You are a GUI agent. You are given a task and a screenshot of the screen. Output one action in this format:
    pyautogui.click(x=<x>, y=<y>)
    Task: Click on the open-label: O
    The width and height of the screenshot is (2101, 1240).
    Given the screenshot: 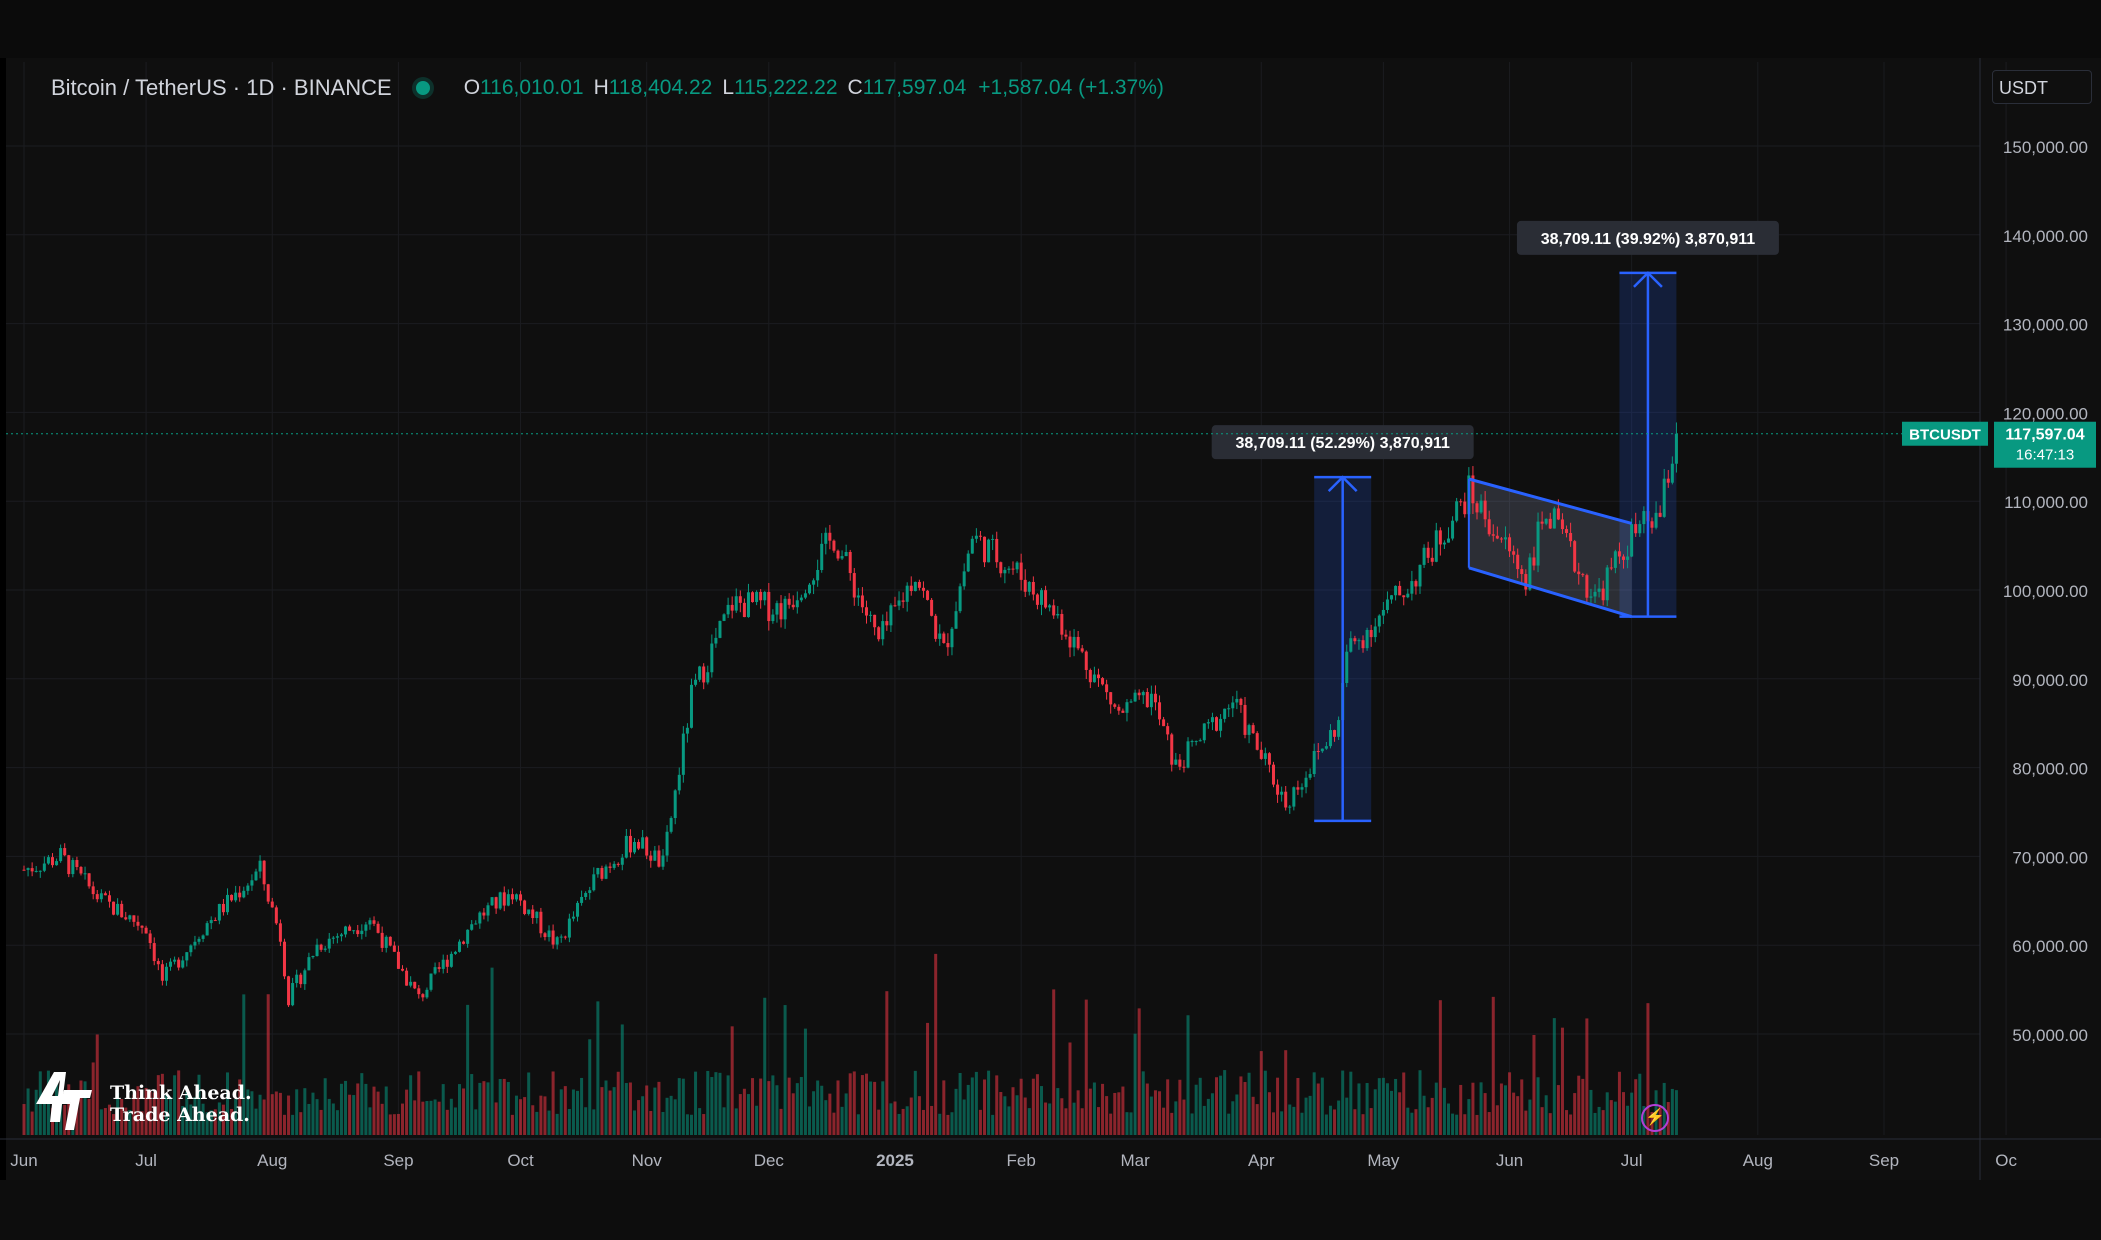 What is the action you would take?
    pyautogui.click(x=472, y=87)
    